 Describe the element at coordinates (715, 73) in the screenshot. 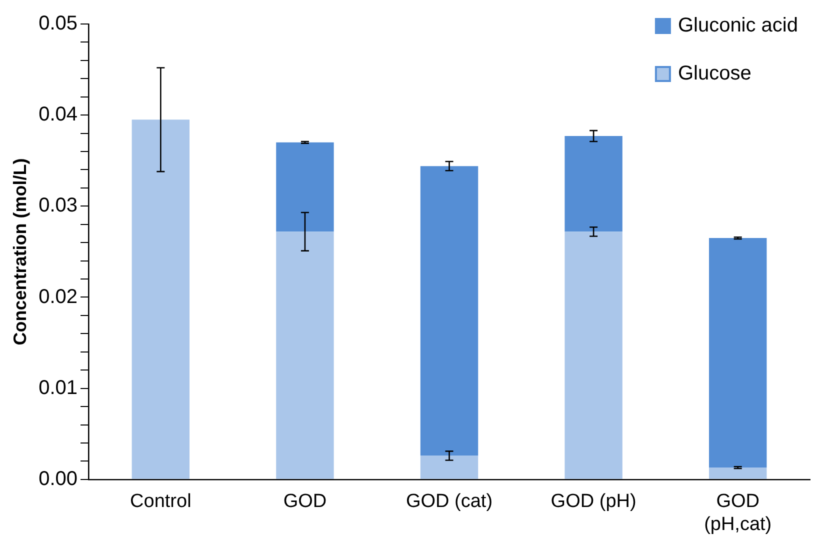

I see `legend-label: Glucose` at that location.